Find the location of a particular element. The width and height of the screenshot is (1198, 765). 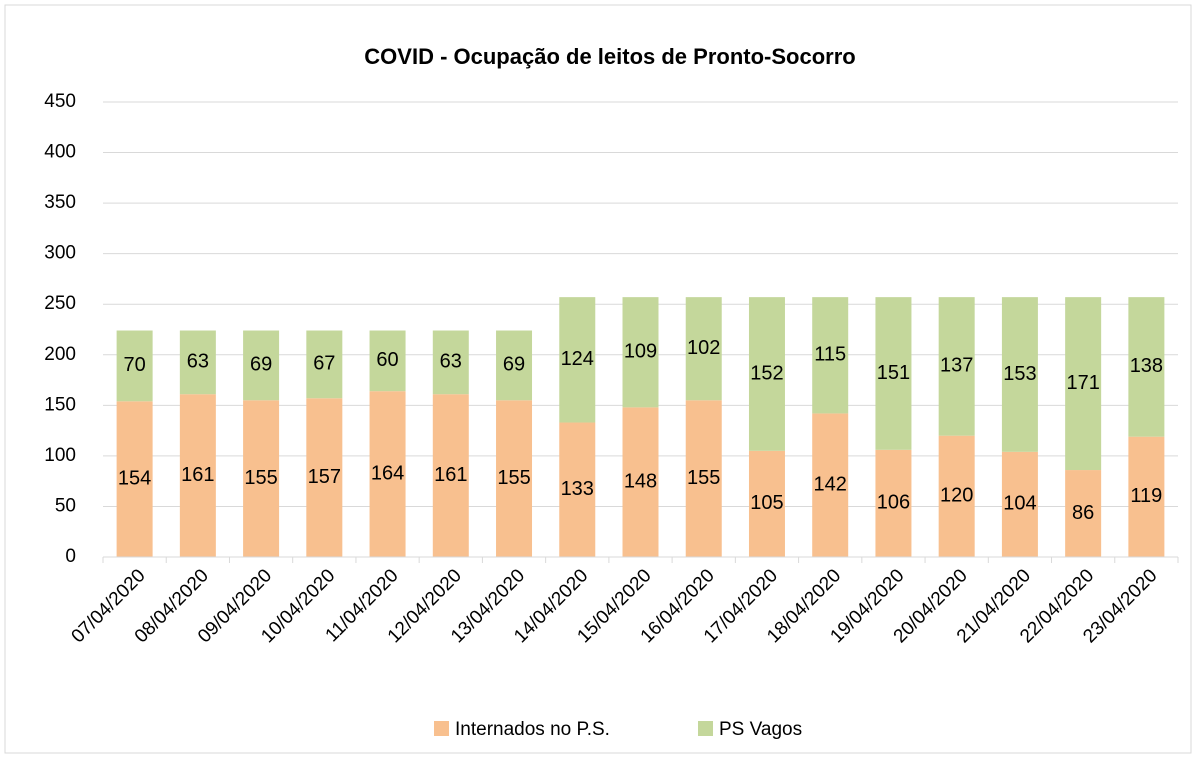

data-label: 151 is located at coordinates (893, 373).